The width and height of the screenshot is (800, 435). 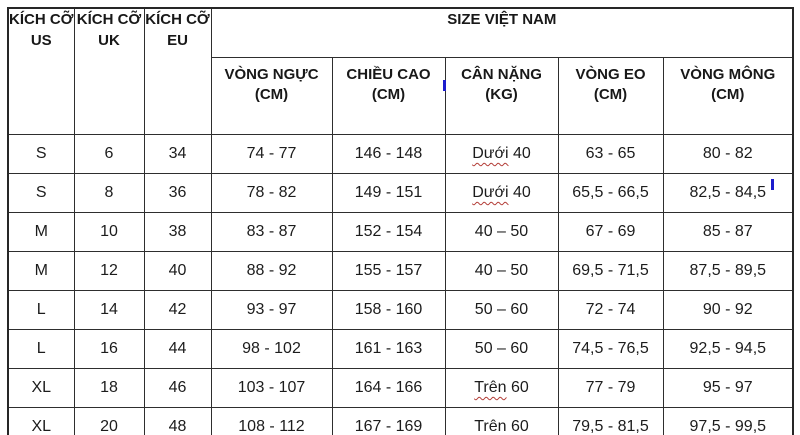 I want to click on table-cell: 88 - 92, so click(x=271, y=271).